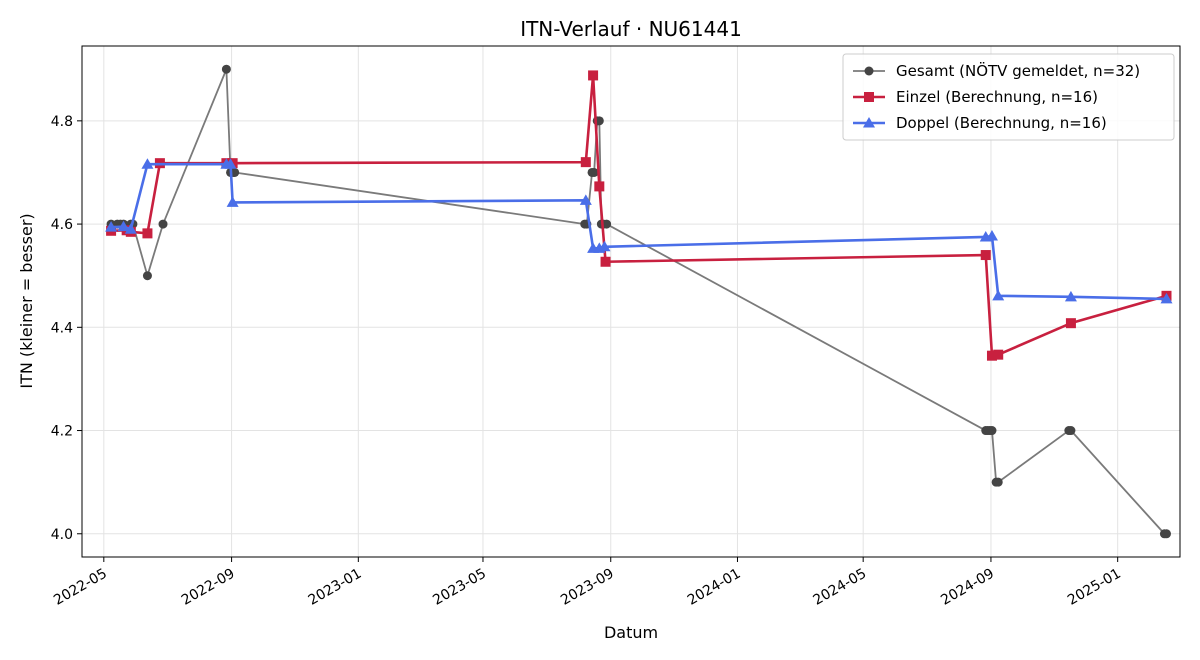 The image size is (1200, 660). What do you see at coordinates (997, 97) in the screenshot?
I see `legend-label: Einzel (Berechnung, n=16)` at bounding box center [997, 97].